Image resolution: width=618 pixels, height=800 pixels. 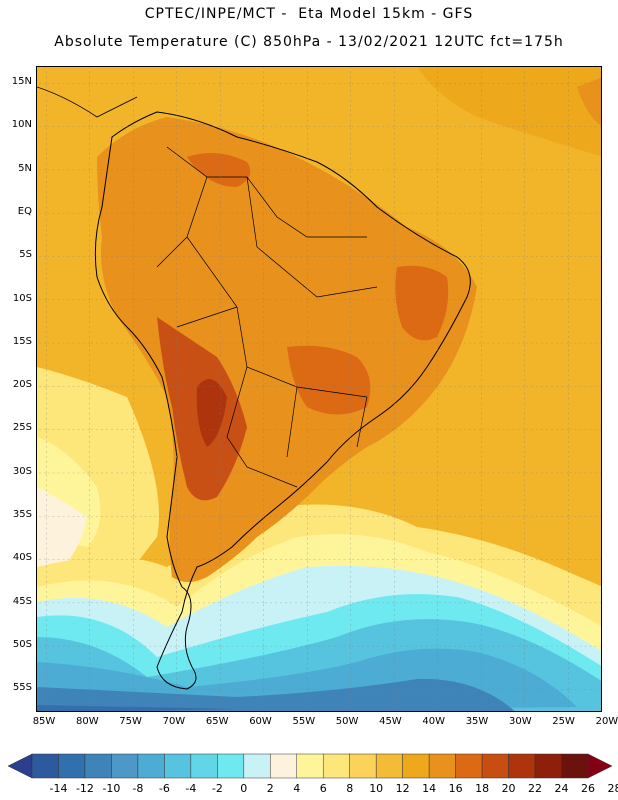 What do you see at coordinates (599, 766) in the screenshot?
I see `colorbar-high-arrow` at bounding box center [599, 766].